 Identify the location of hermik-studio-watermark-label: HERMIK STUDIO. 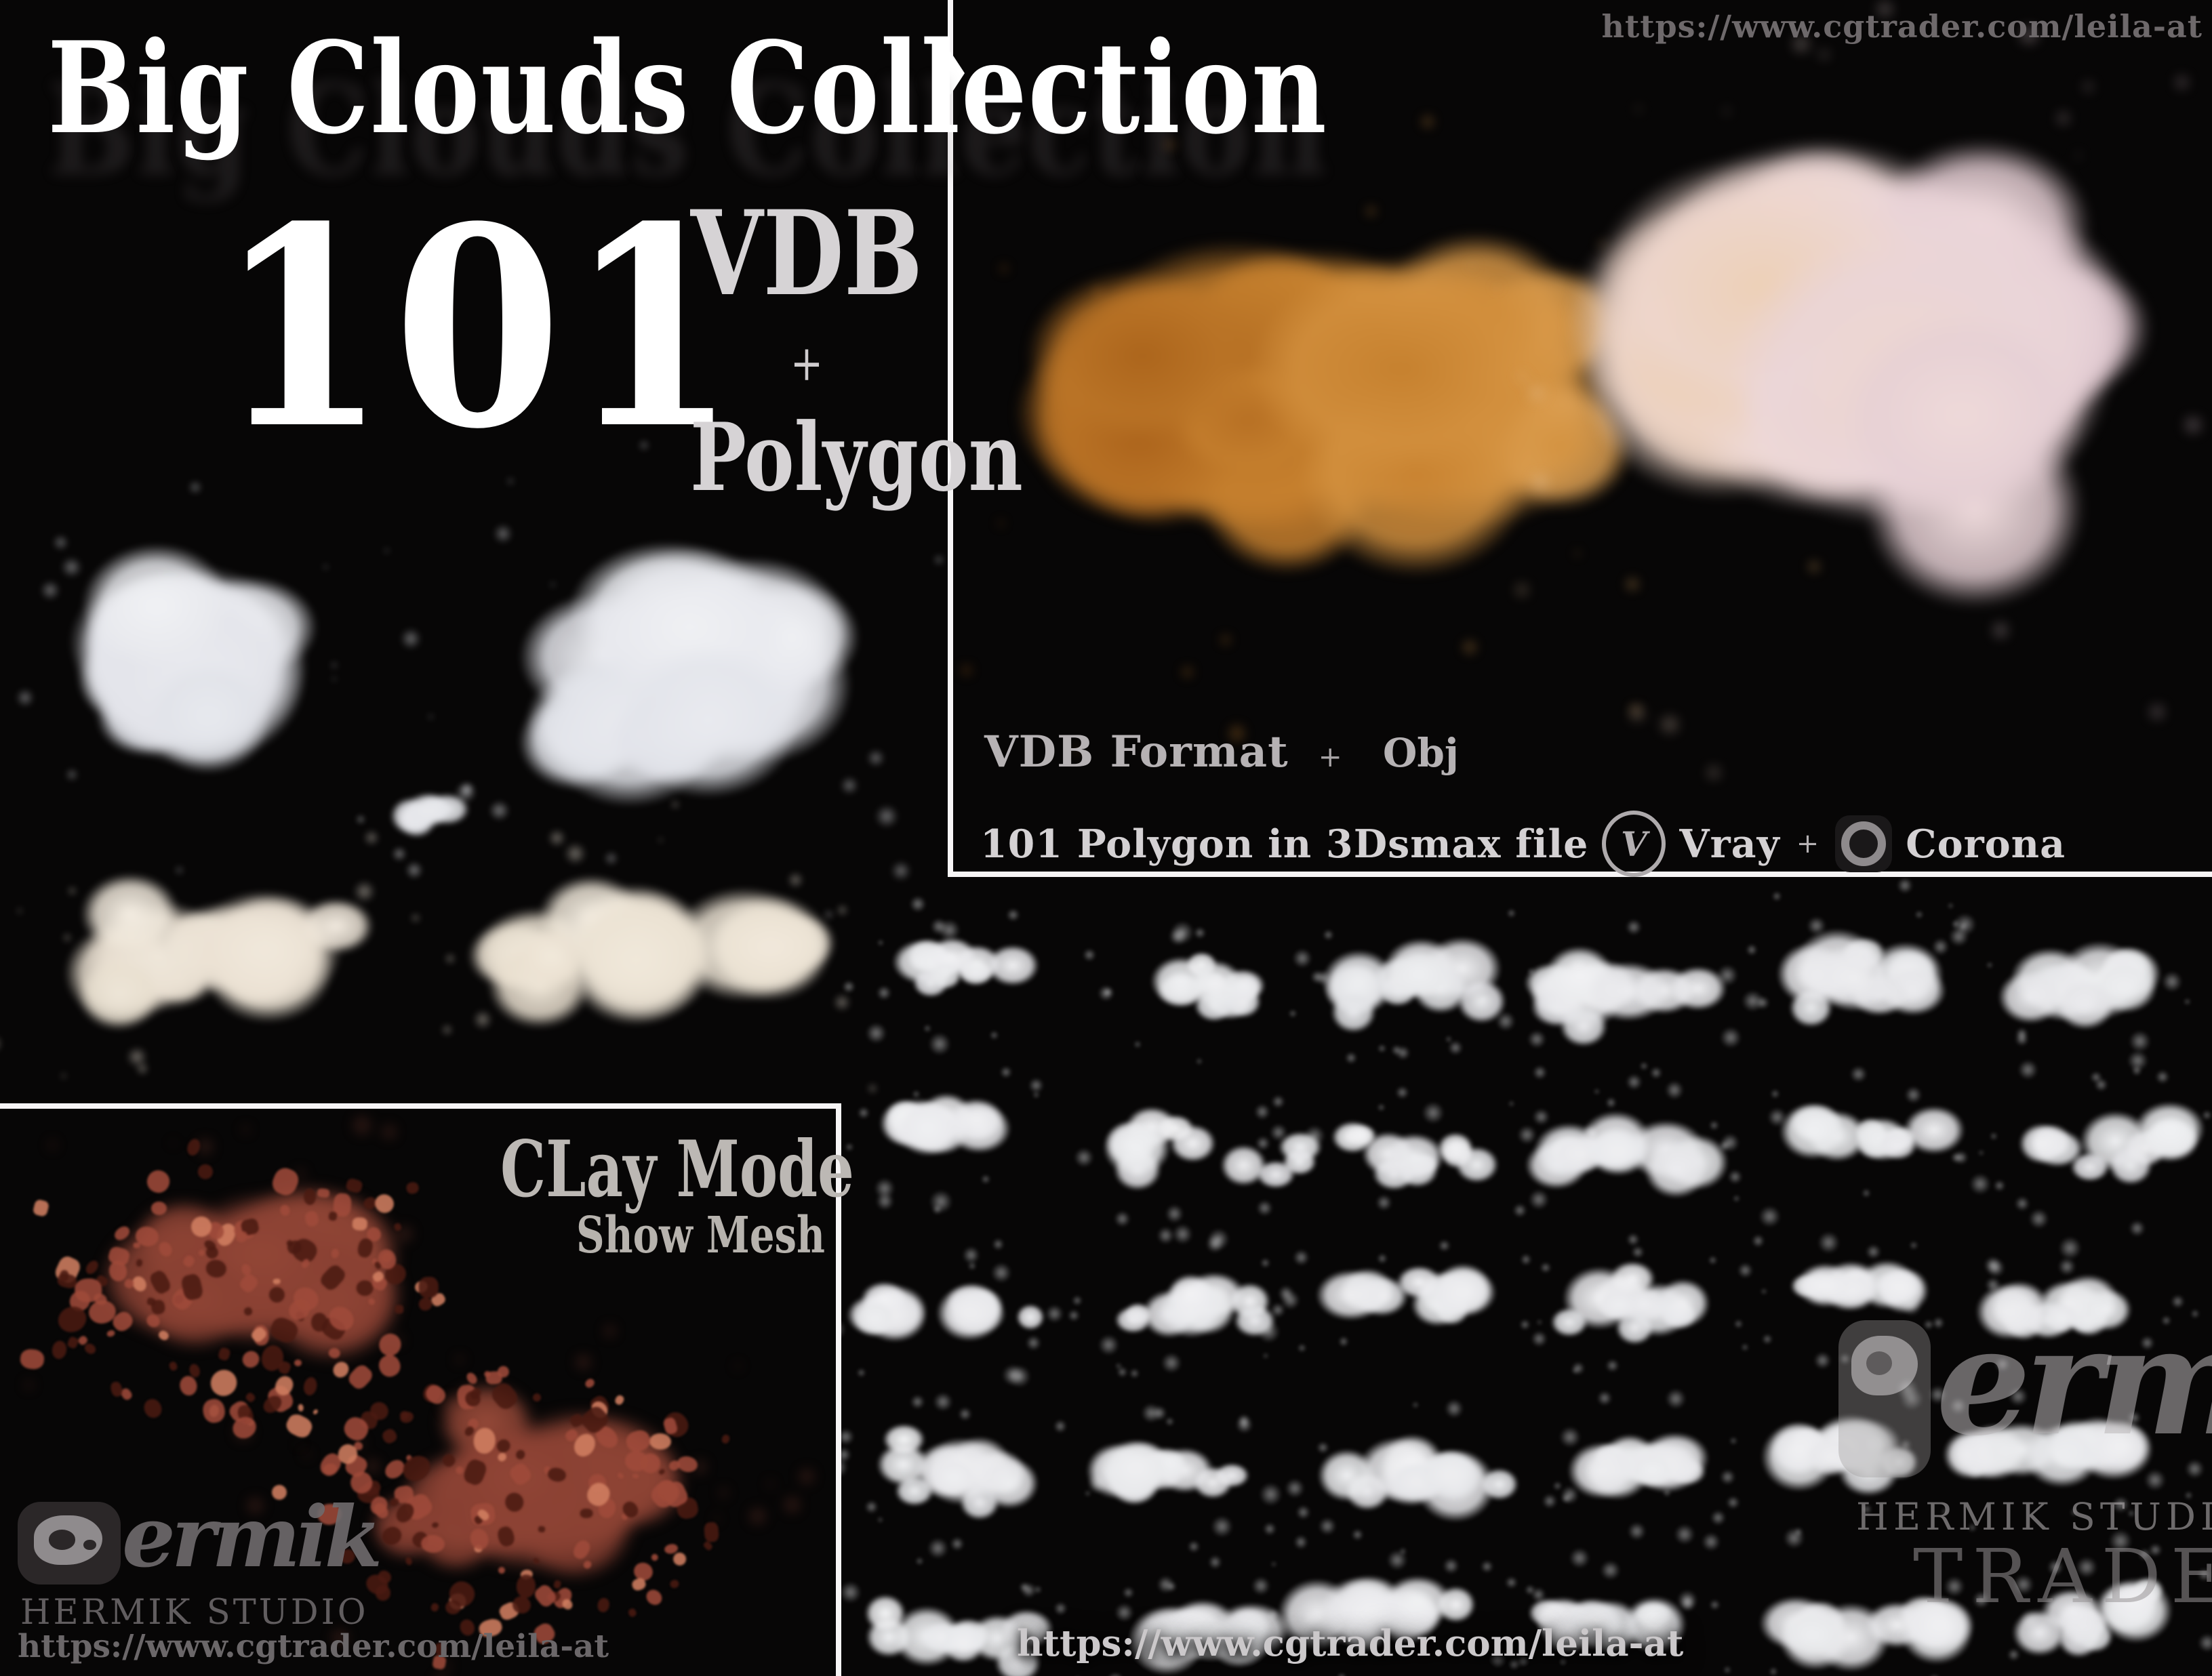
(2034, 1516).